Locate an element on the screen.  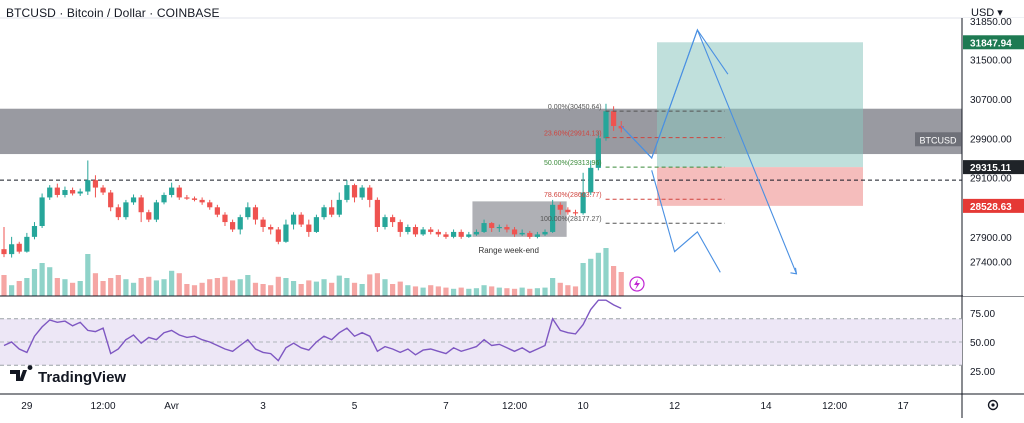
rsi-tick-label: 75.00 is located at coordinates (982, 314).